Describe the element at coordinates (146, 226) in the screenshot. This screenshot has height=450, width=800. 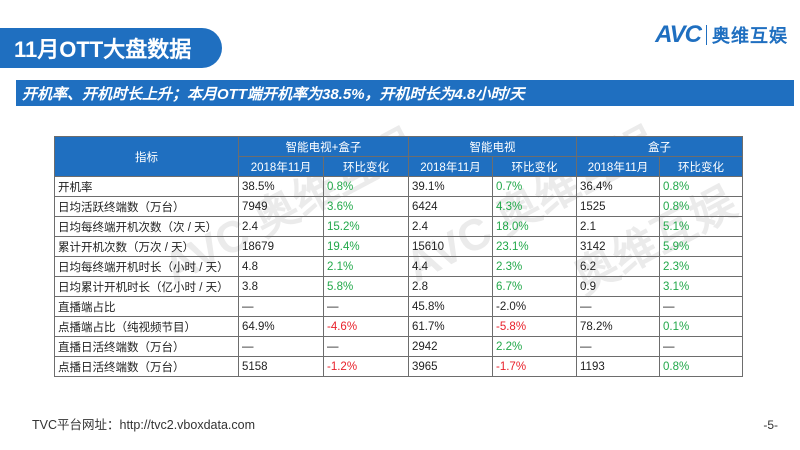
I see `row-label: 日均每终端开机次数（次 / 天）` at that location.